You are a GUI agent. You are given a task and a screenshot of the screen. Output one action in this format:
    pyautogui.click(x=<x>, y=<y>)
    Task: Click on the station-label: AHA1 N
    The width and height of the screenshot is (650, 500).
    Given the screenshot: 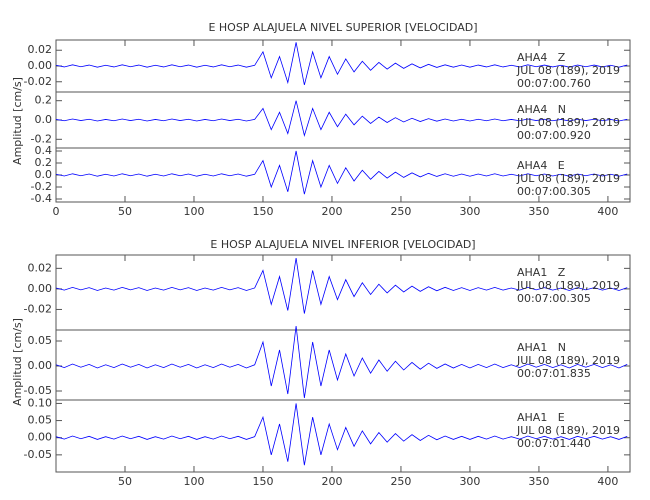 What is the action you would take?
    pyautogui.click(x=541, y=347)
    